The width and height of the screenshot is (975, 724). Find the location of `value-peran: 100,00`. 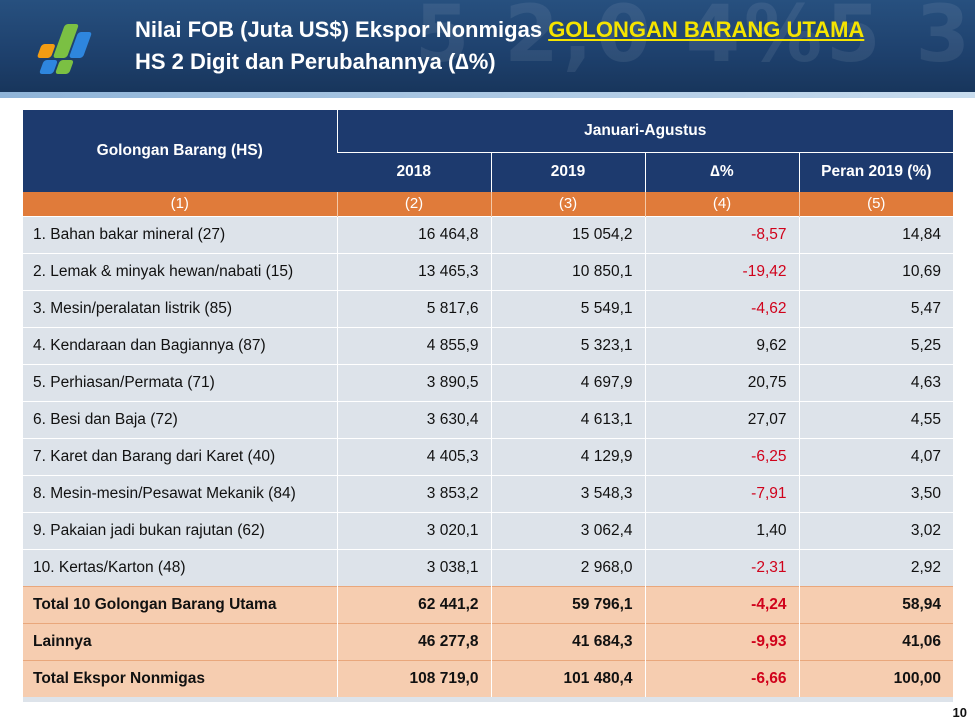

value-peran: 100,00 is located at coordinates (875, 678).